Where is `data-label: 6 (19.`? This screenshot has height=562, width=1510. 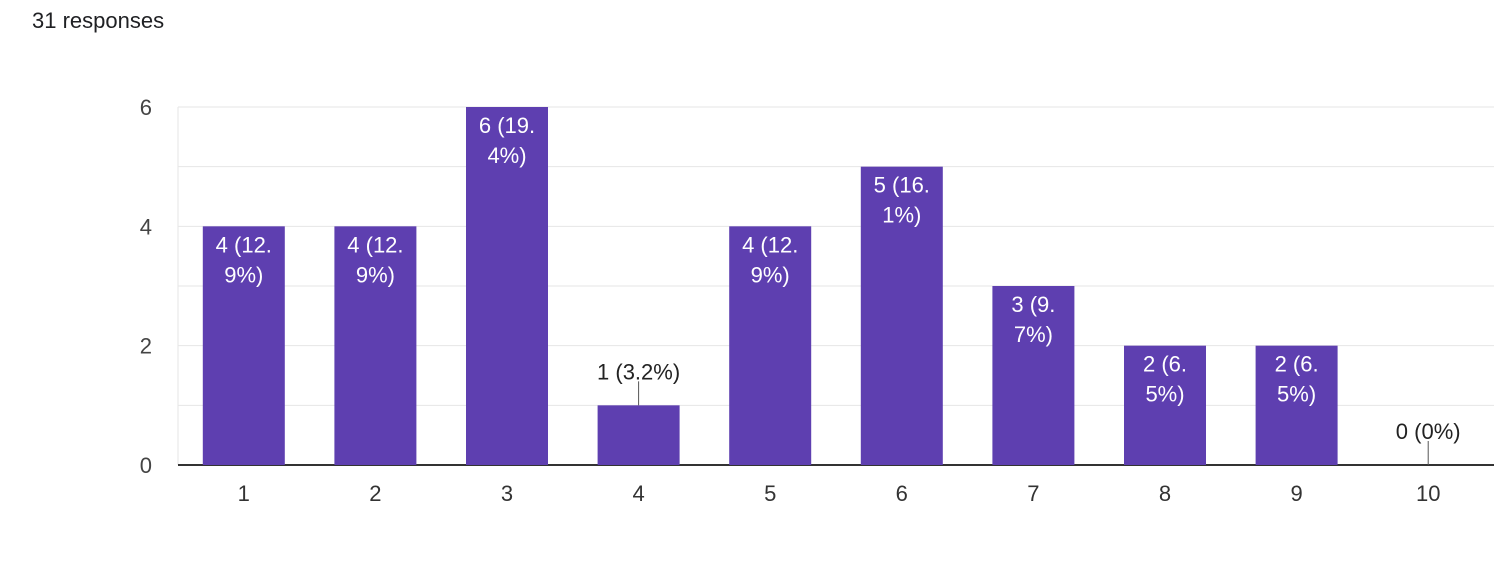
data-label: 6 (19. is located at coordinates (507, 125).